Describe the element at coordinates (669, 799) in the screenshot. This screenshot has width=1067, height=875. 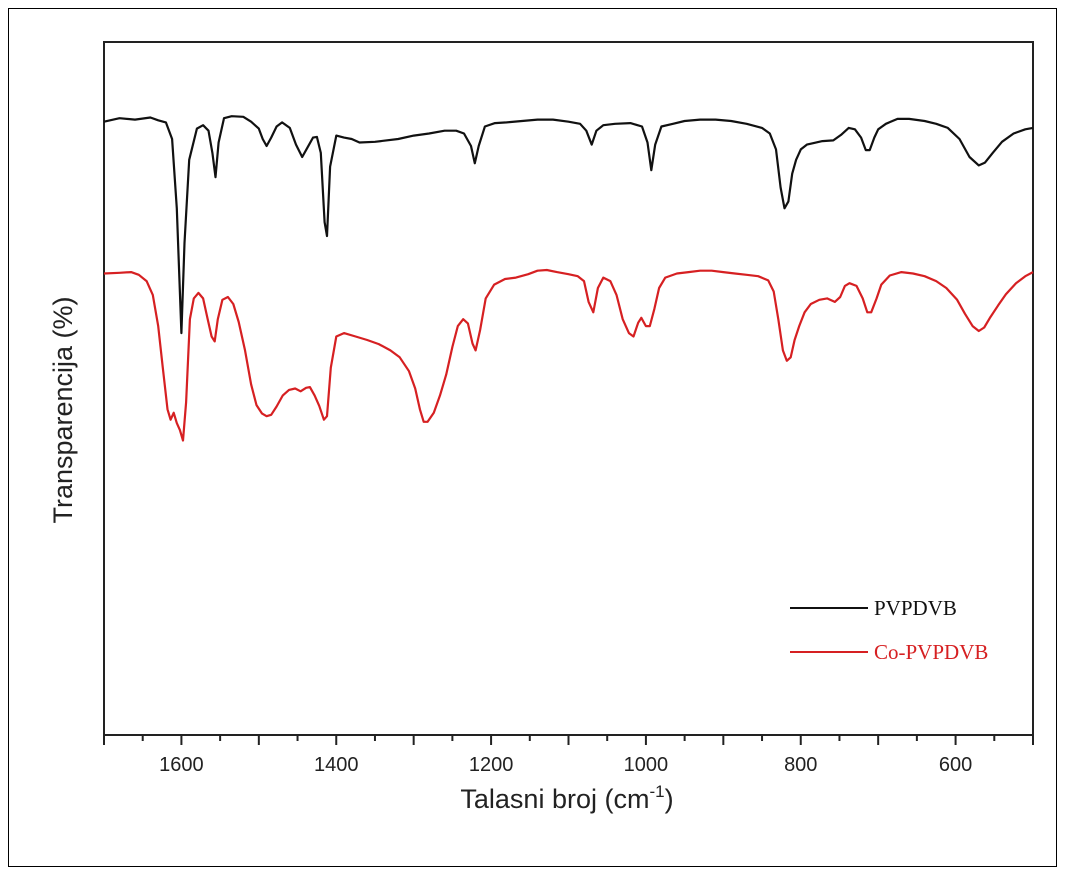
I see `x-axis-title-suffix: )` at that location.